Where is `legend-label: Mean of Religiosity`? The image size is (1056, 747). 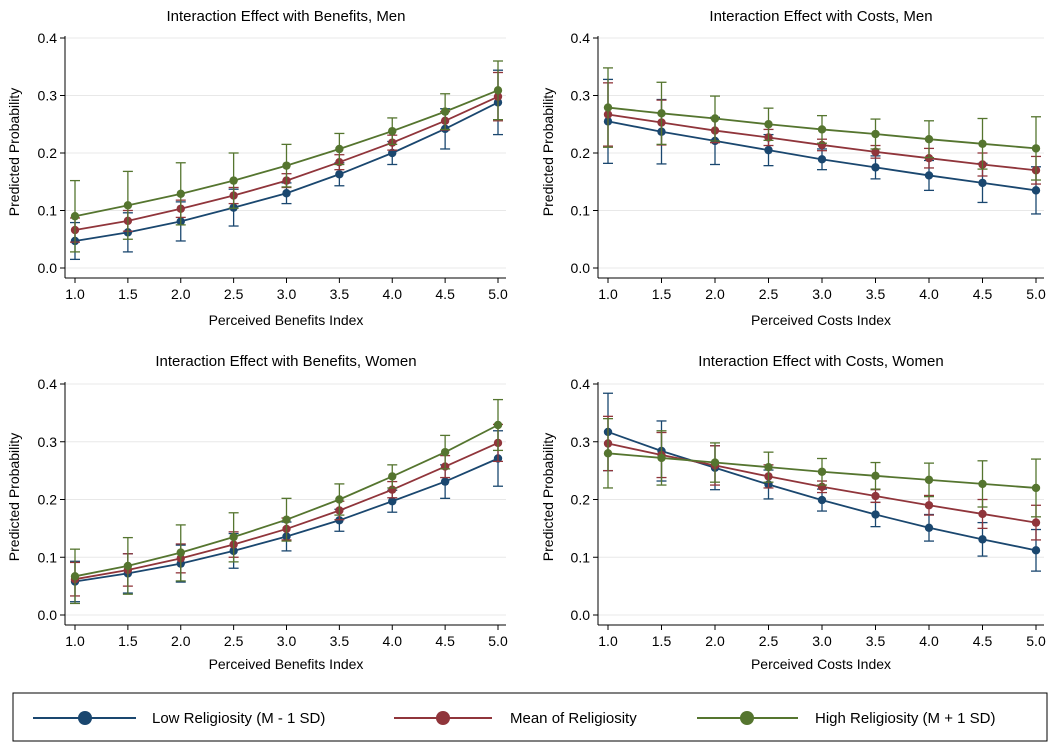
legend-label: Mean of Religiosity is located at coordinates (573, 718).